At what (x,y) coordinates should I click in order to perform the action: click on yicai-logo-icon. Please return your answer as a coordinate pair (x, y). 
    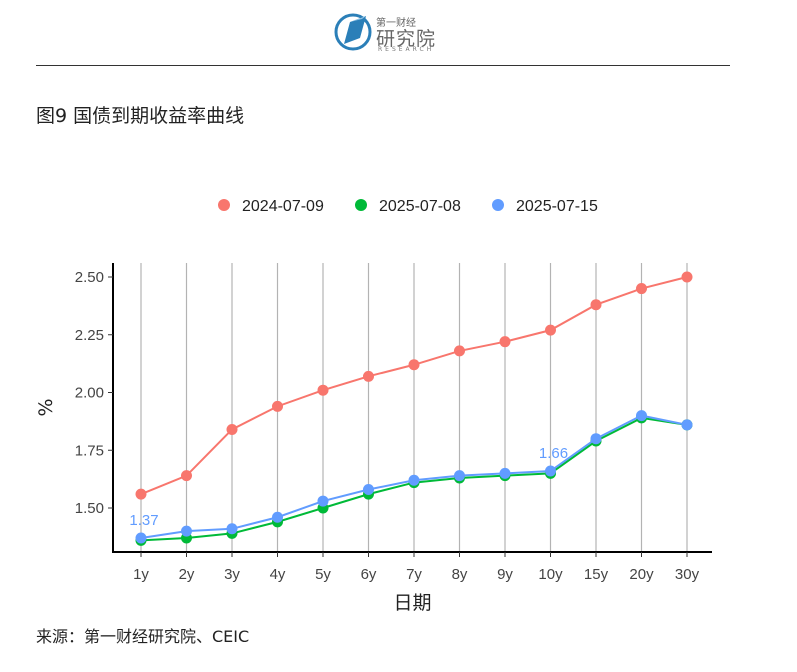
    Looking at the image, I should click on (353, 32).